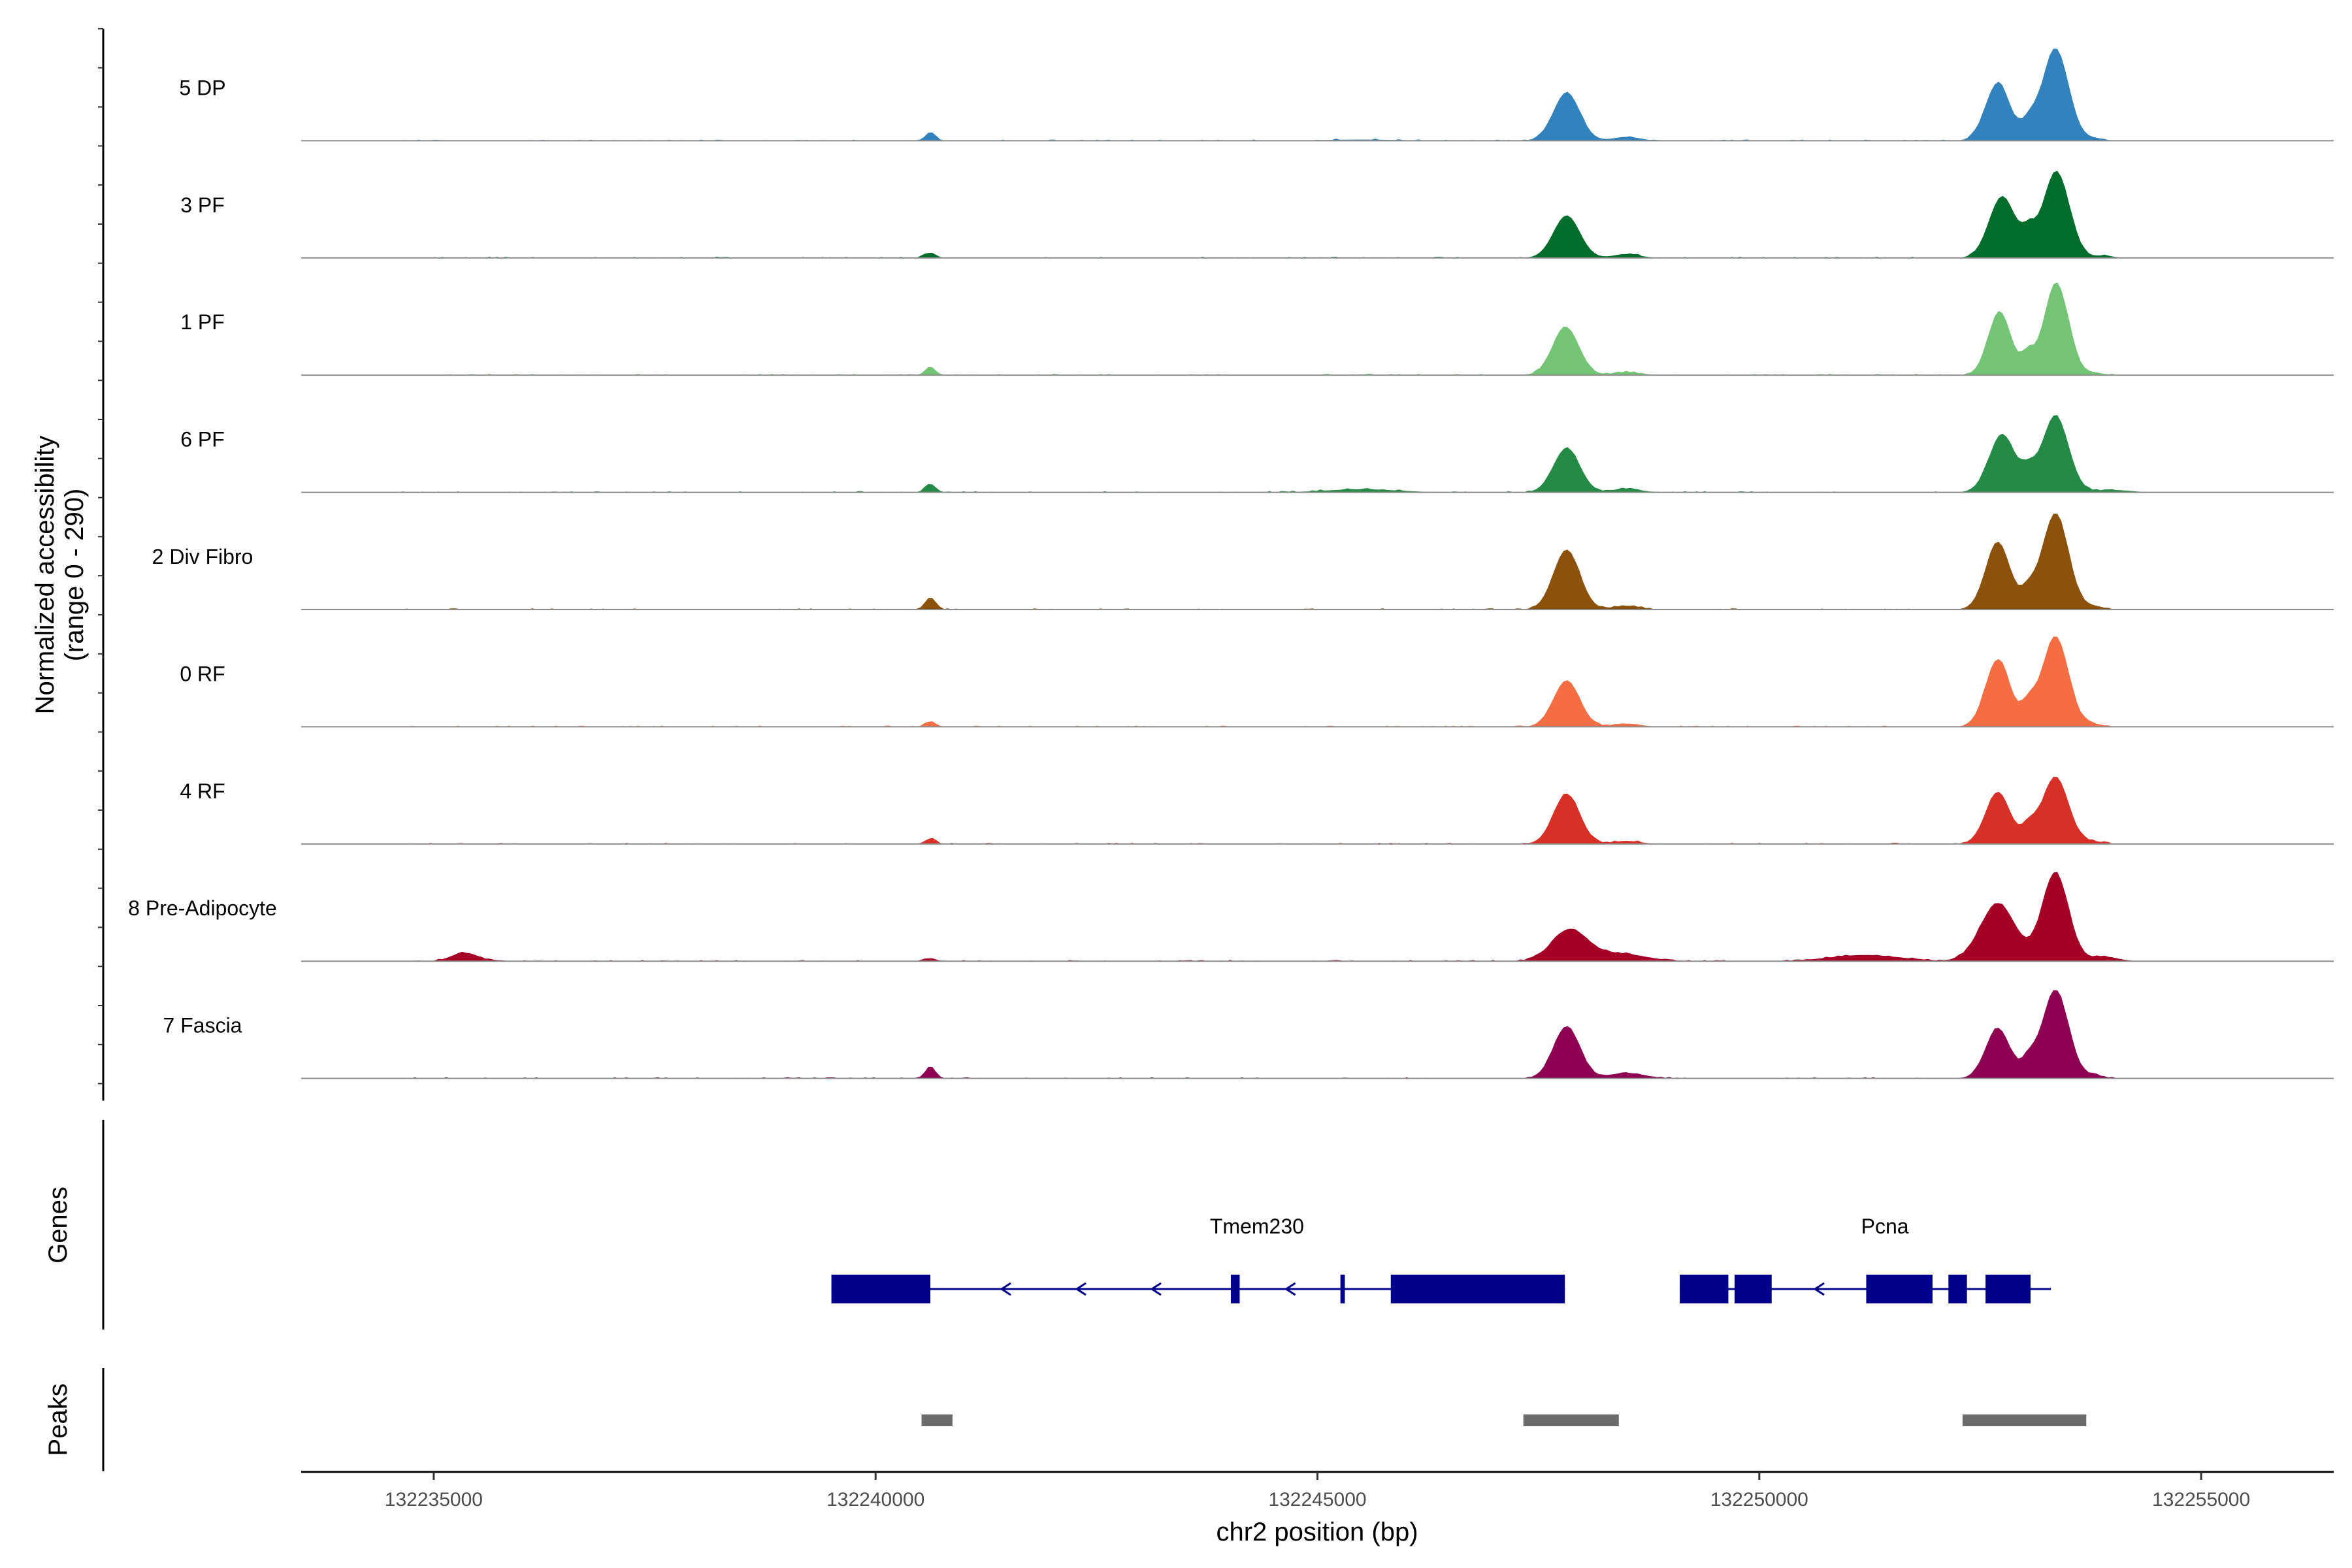 The image size is (2352, 1568). Describe the element at coordinates (202, 556) in the screenshot. I see `track-label: 2 Div Fibro` at that location.